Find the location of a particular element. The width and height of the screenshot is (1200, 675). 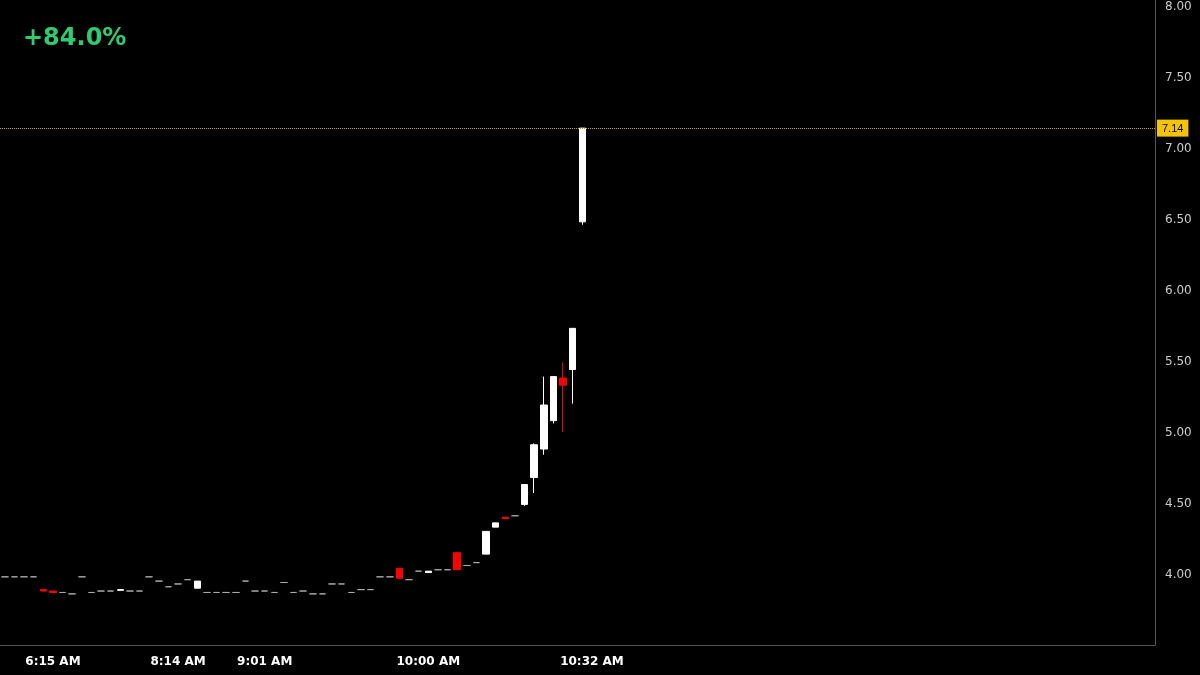

y-tick-label: 4.00 is located at coordinates (1178, 574).